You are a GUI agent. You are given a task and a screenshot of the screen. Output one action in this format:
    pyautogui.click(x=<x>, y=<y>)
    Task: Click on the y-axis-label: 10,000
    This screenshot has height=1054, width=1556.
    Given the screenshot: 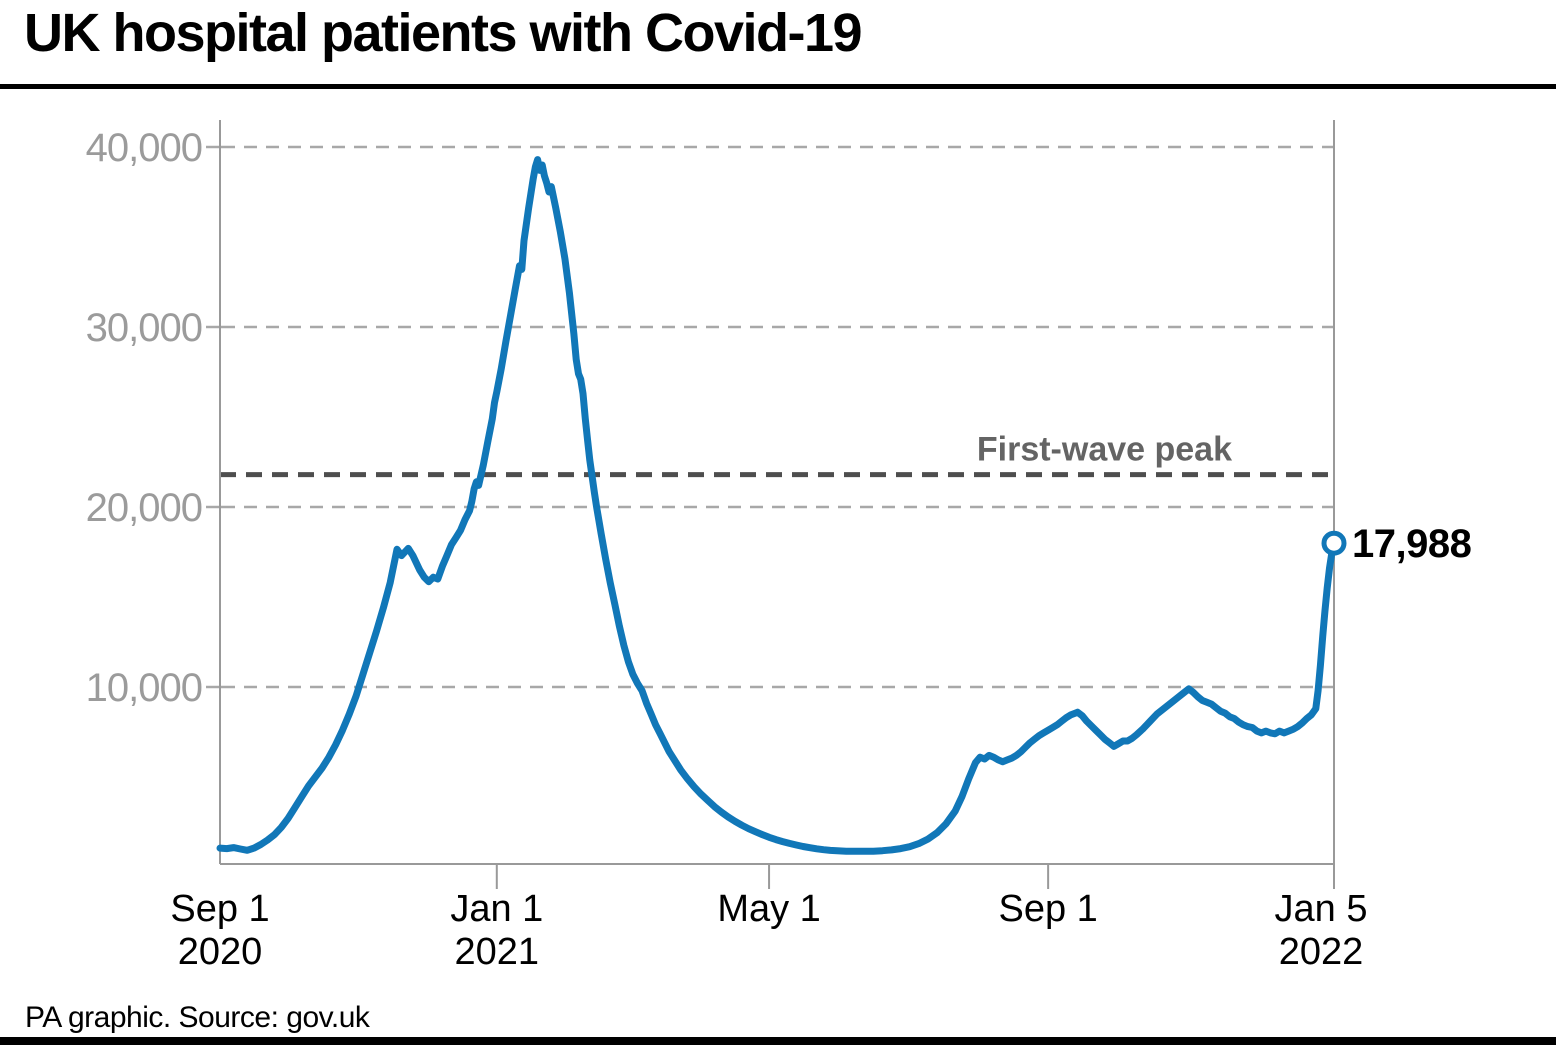 What is the action you would take?
    pyautogui.click(x=144, y=688)
    